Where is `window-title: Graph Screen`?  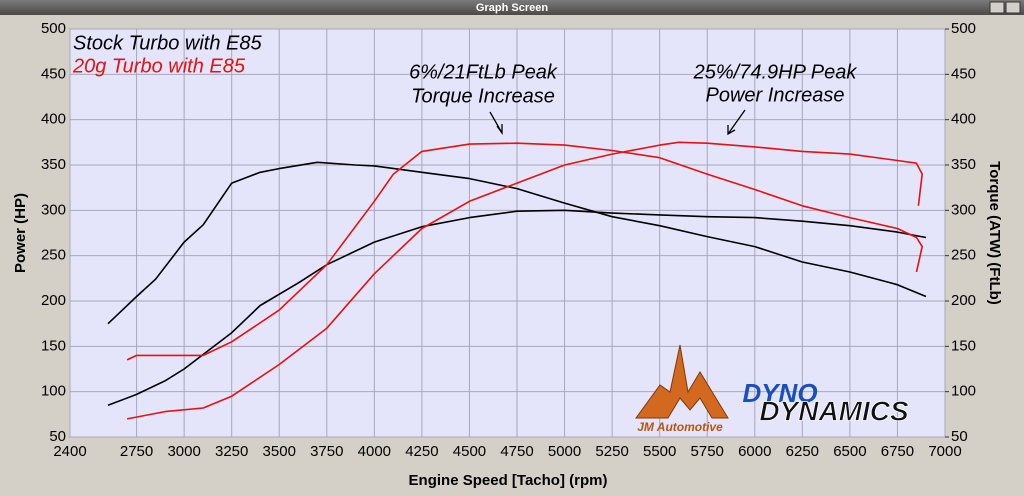
window-title: Graph Screen is located at coordinates (512, 8).